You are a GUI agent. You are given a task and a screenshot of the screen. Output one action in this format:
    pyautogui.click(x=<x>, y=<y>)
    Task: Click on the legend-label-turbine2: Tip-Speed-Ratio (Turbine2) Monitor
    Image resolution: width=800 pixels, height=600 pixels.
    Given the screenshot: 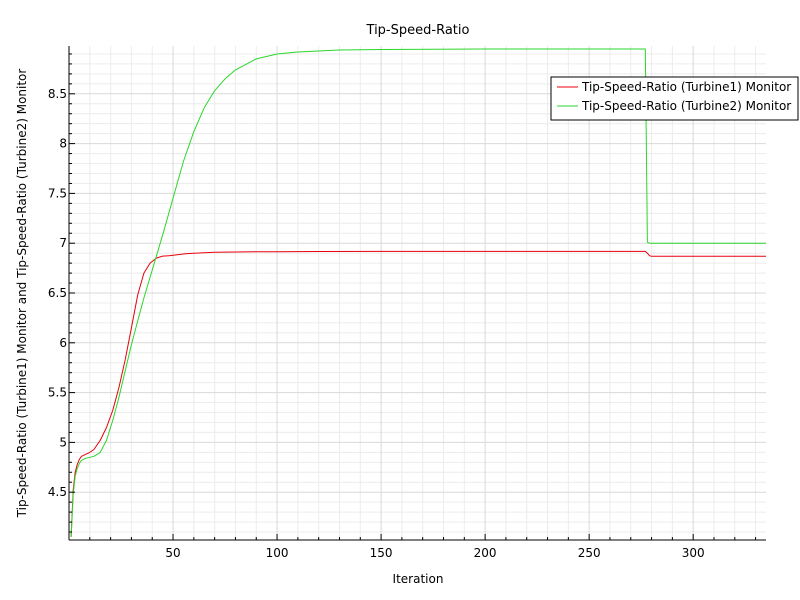 What is the action you would take?
    pyautogui.click(x=686, y=106)
    